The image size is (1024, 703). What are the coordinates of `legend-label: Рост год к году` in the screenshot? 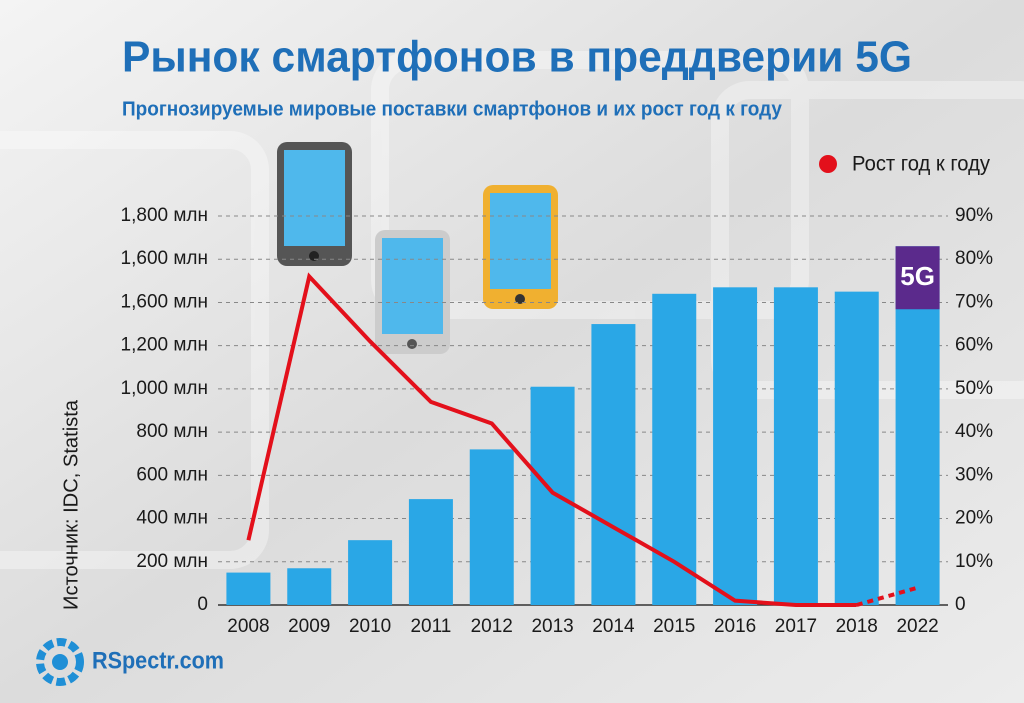 It's located at (921, 164).